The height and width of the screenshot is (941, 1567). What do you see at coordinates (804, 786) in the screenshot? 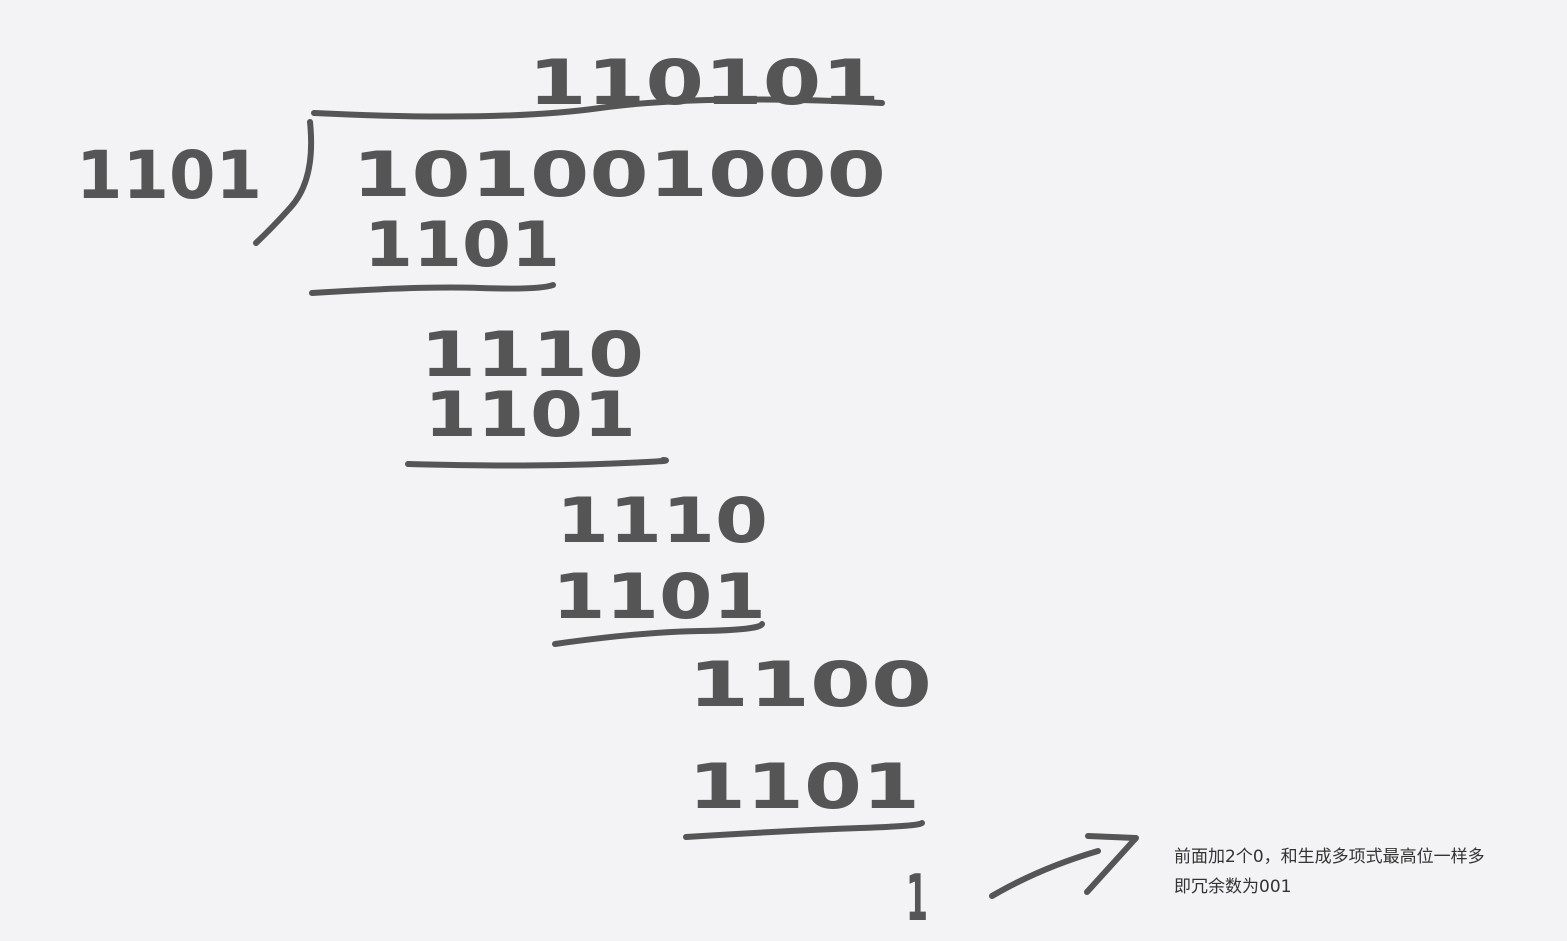
I see `step-4-subtrahend: 1101` at bounding box center [804, 786].